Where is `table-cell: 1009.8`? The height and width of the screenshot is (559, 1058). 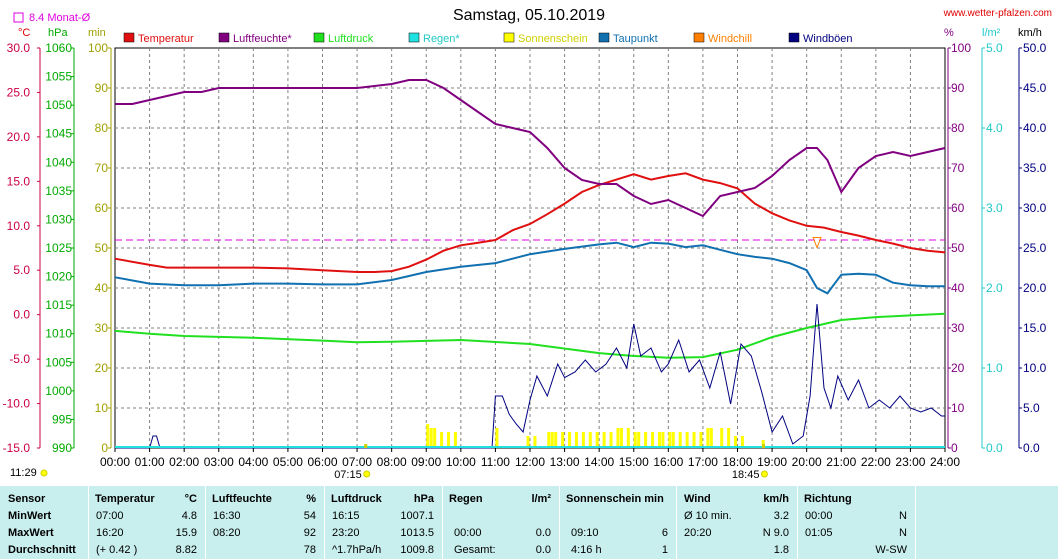 table-cell: 1009.8 is located at coordinates (417, 550).